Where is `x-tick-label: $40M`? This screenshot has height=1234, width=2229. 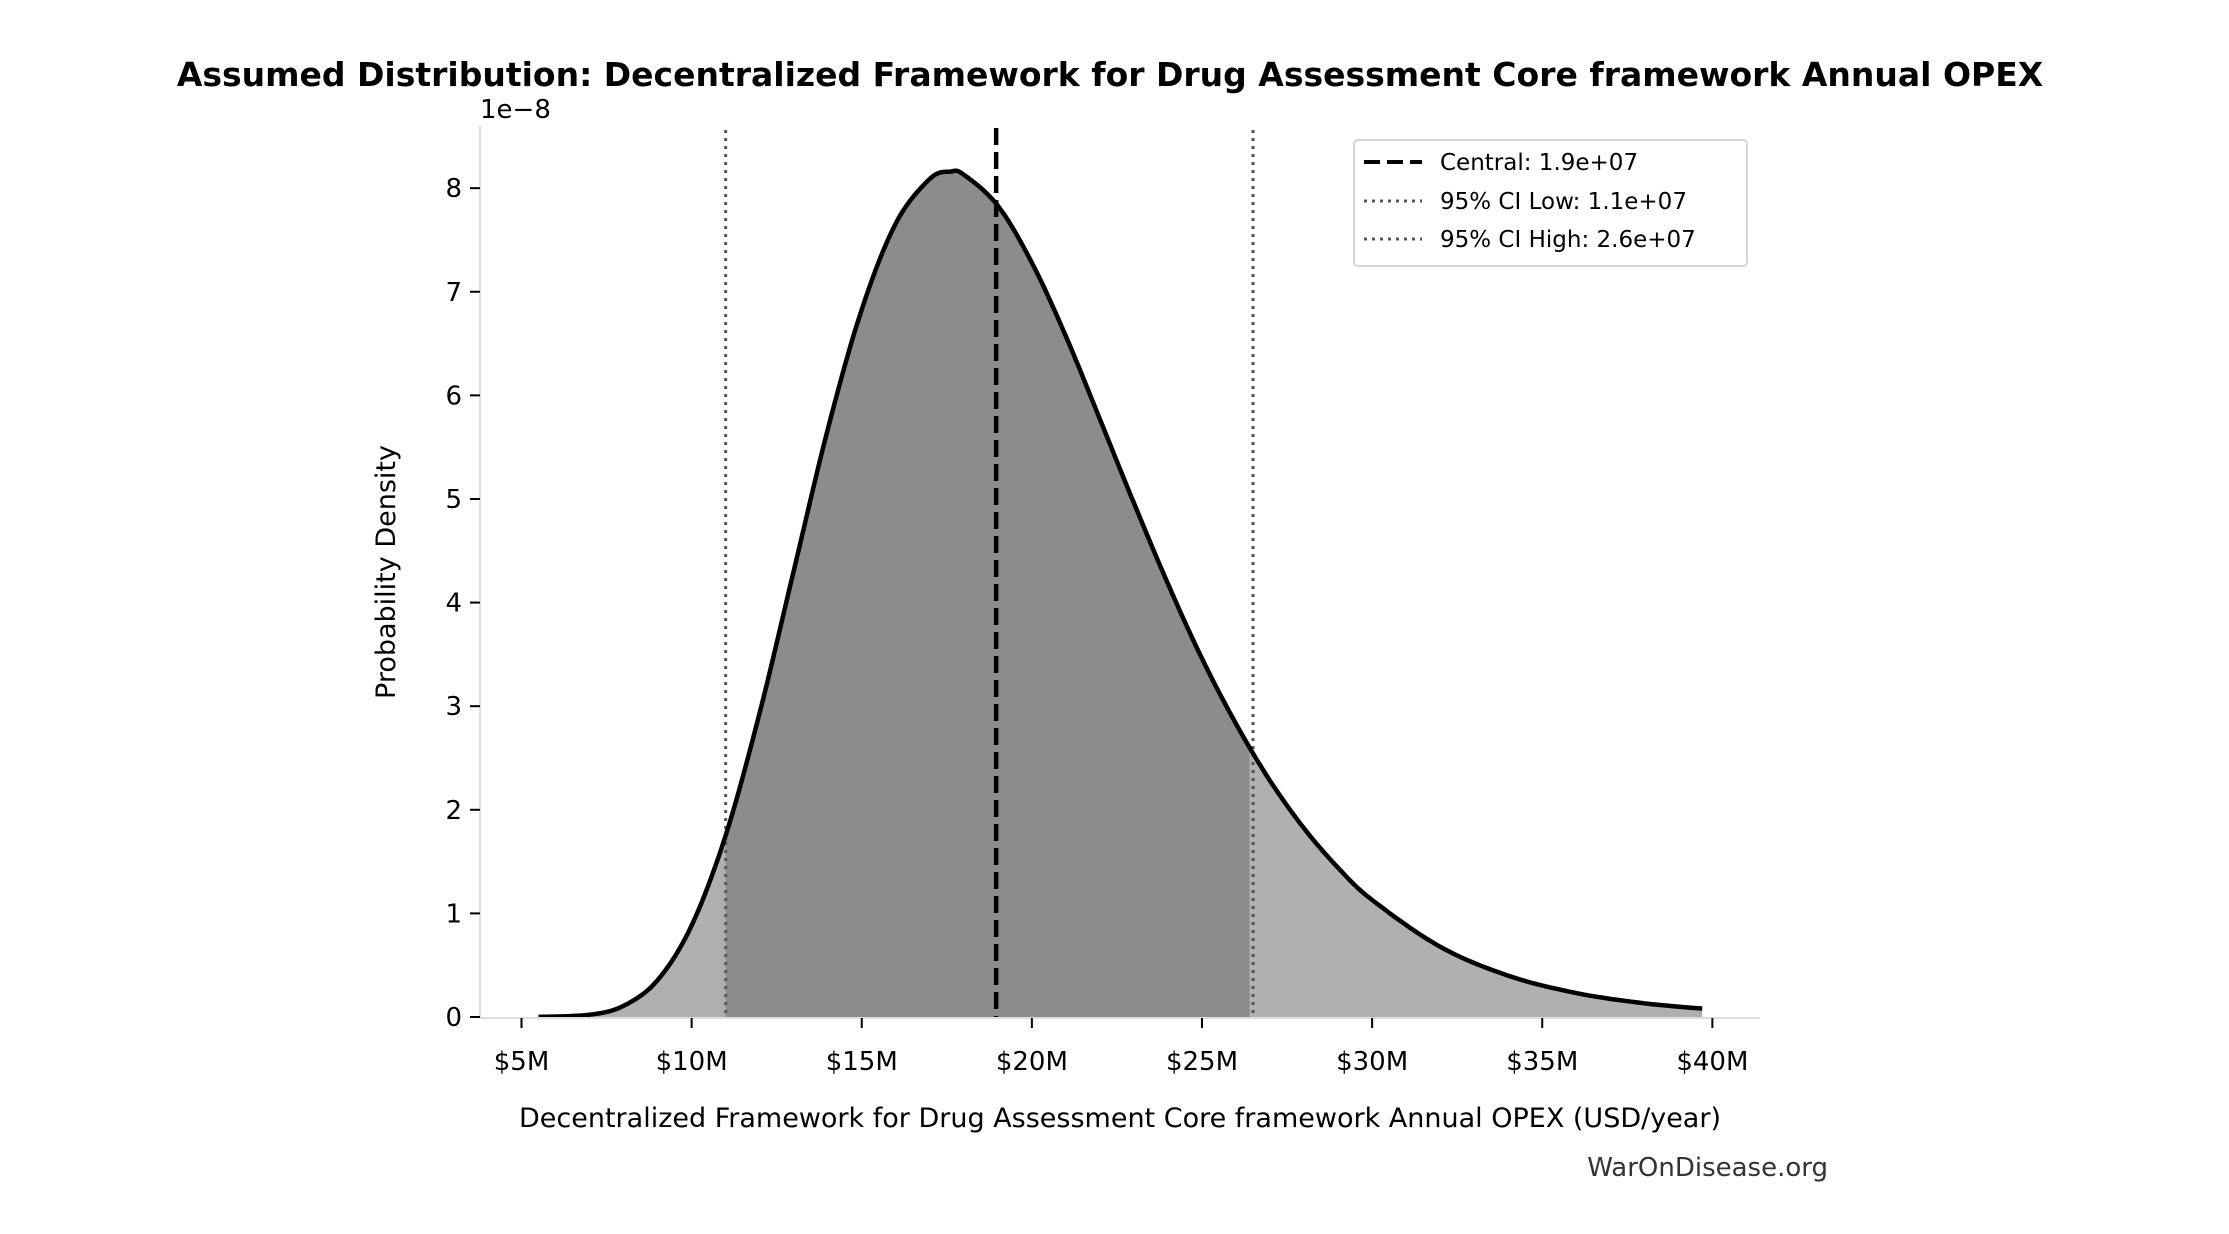 x-tick-label: $40M is located at coordinates (1712, 1062).